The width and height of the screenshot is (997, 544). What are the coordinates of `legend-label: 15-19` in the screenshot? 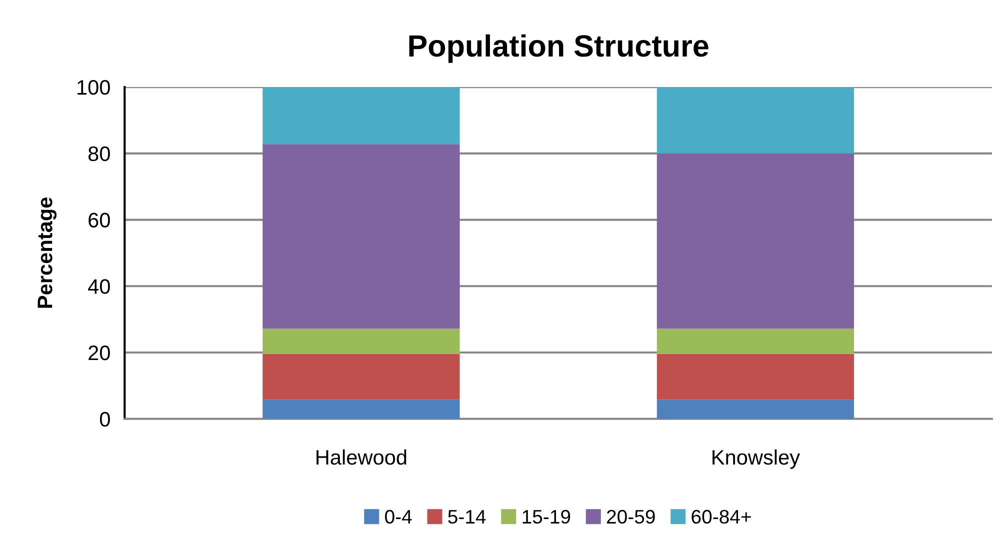 It's located at (546, 517).